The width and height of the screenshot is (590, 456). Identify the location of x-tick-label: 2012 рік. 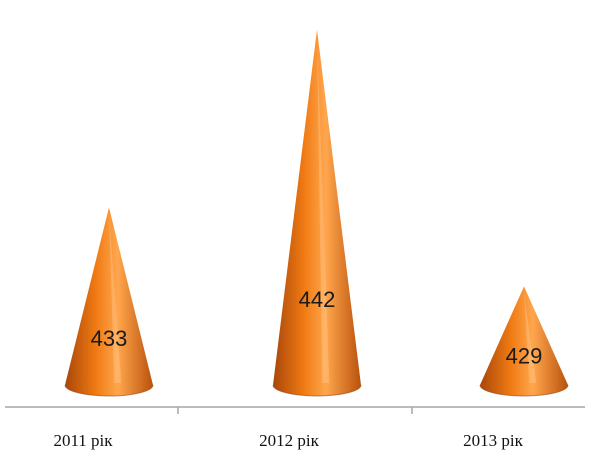
(289, 440).